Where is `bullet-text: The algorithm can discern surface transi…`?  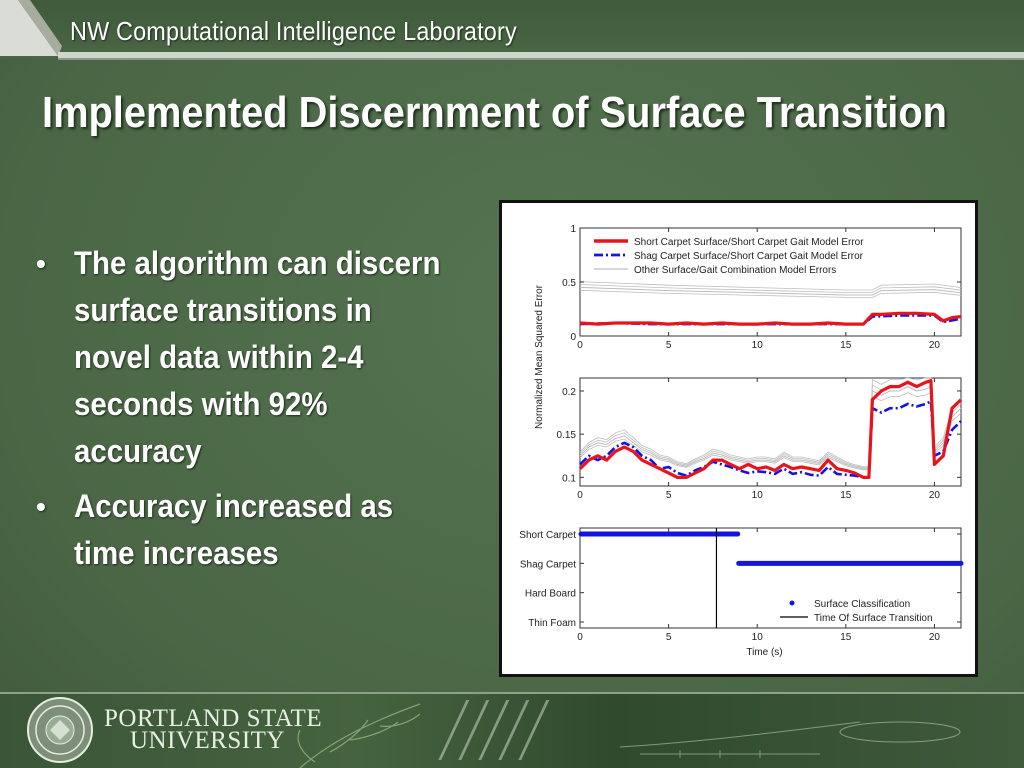
bullet-text: The algorithm can discern surface transi… is located at coordinates (257, 357).